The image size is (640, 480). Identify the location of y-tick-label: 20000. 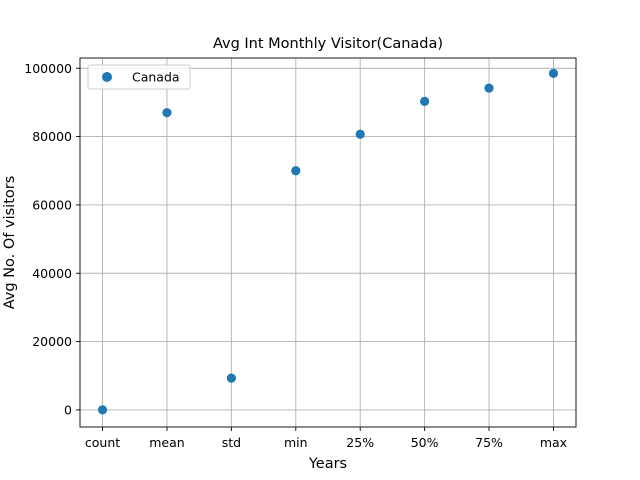
(52, 341).